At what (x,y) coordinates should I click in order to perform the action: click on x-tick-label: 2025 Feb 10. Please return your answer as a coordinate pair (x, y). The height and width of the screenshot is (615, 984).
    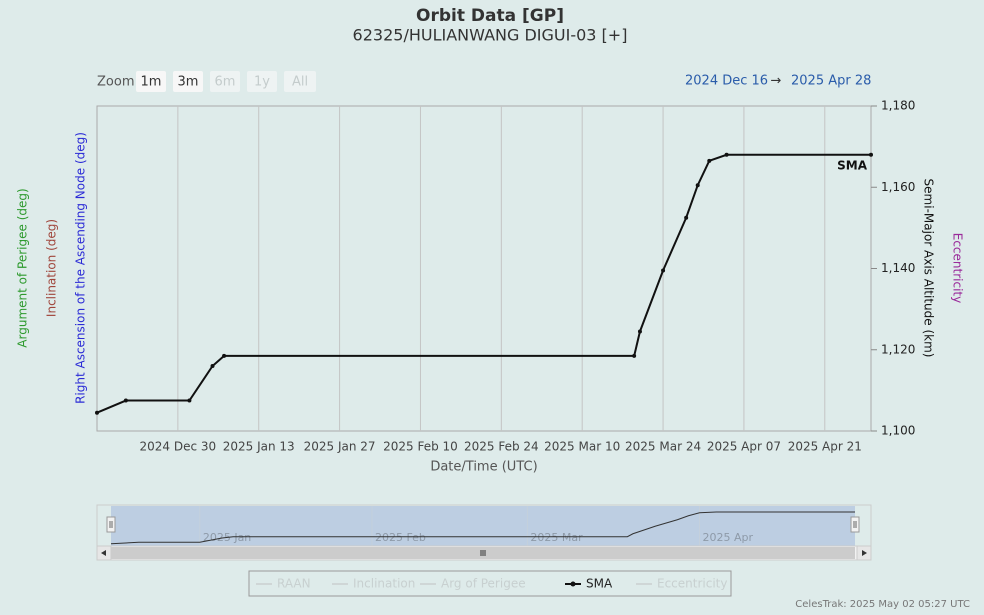
    Looking at the image, I should click on (420, 447).